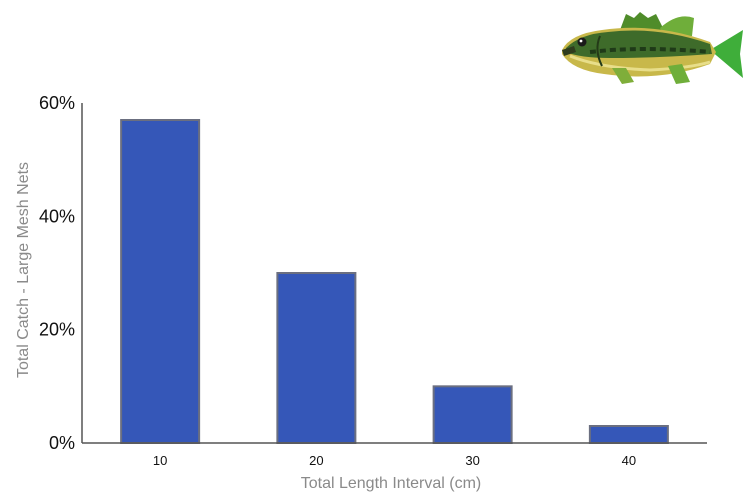 This screenshot has width=743, height=493. What do you see at coordinates (472, 460) in the screenshot?
I see `x-tick-label: 30` at bounding box center [472, 460].